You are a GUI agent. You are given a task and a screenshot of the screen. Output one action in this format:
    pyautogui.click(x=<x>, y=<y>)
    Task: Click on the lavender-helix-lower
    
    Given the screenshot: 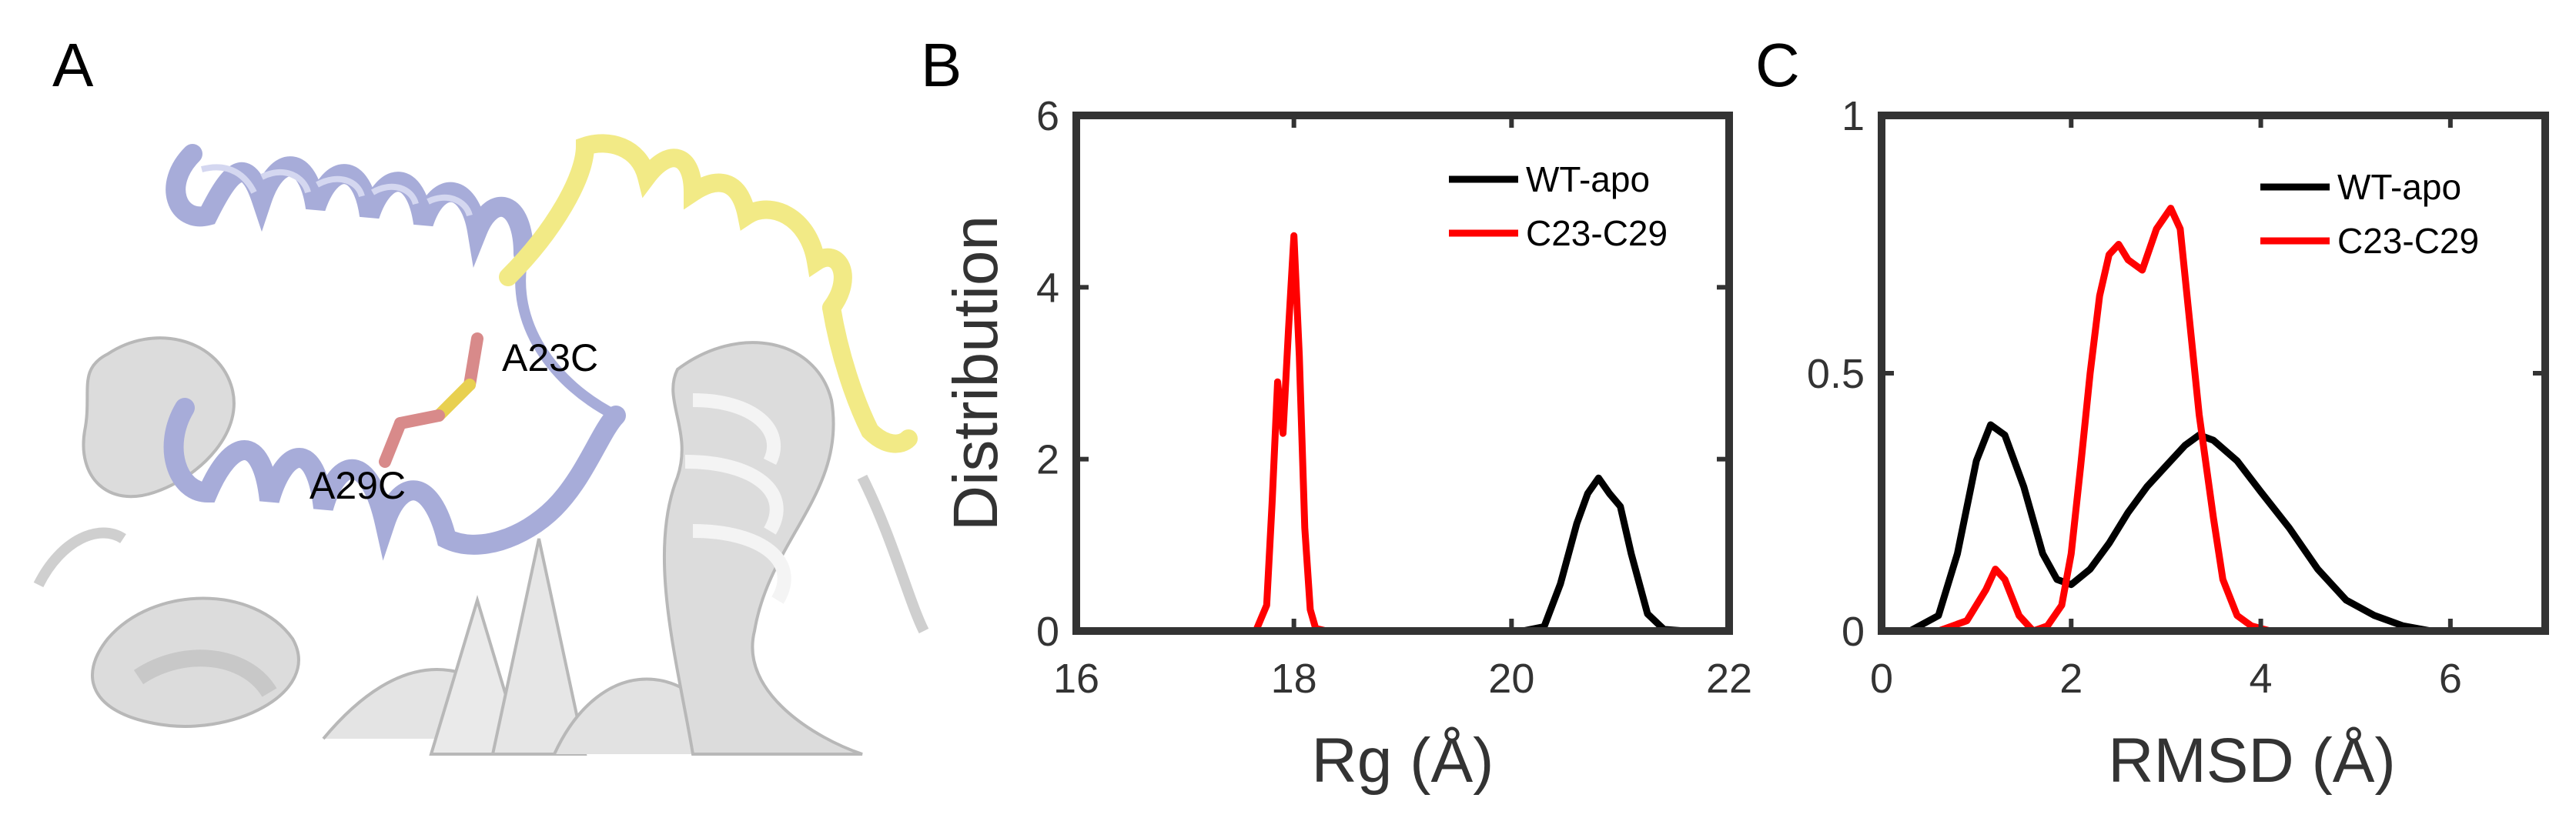 What is the action you would take?
    pyautogui.click(x=395, y=479)
    